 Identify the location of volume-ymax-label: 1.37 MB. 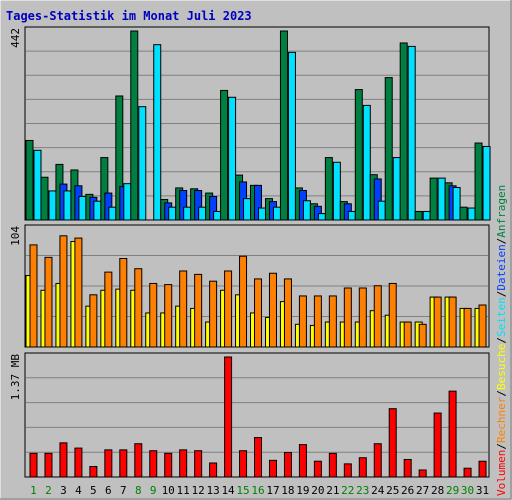
(15, 377).